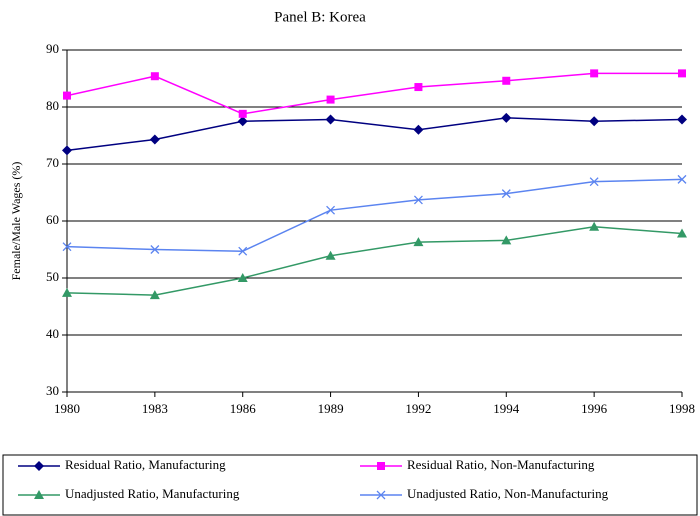 The image size is (700, 516). Describe the element at coordinates (682, 408) in the screenshot. I see `x-tick-label: 1998` at that location.